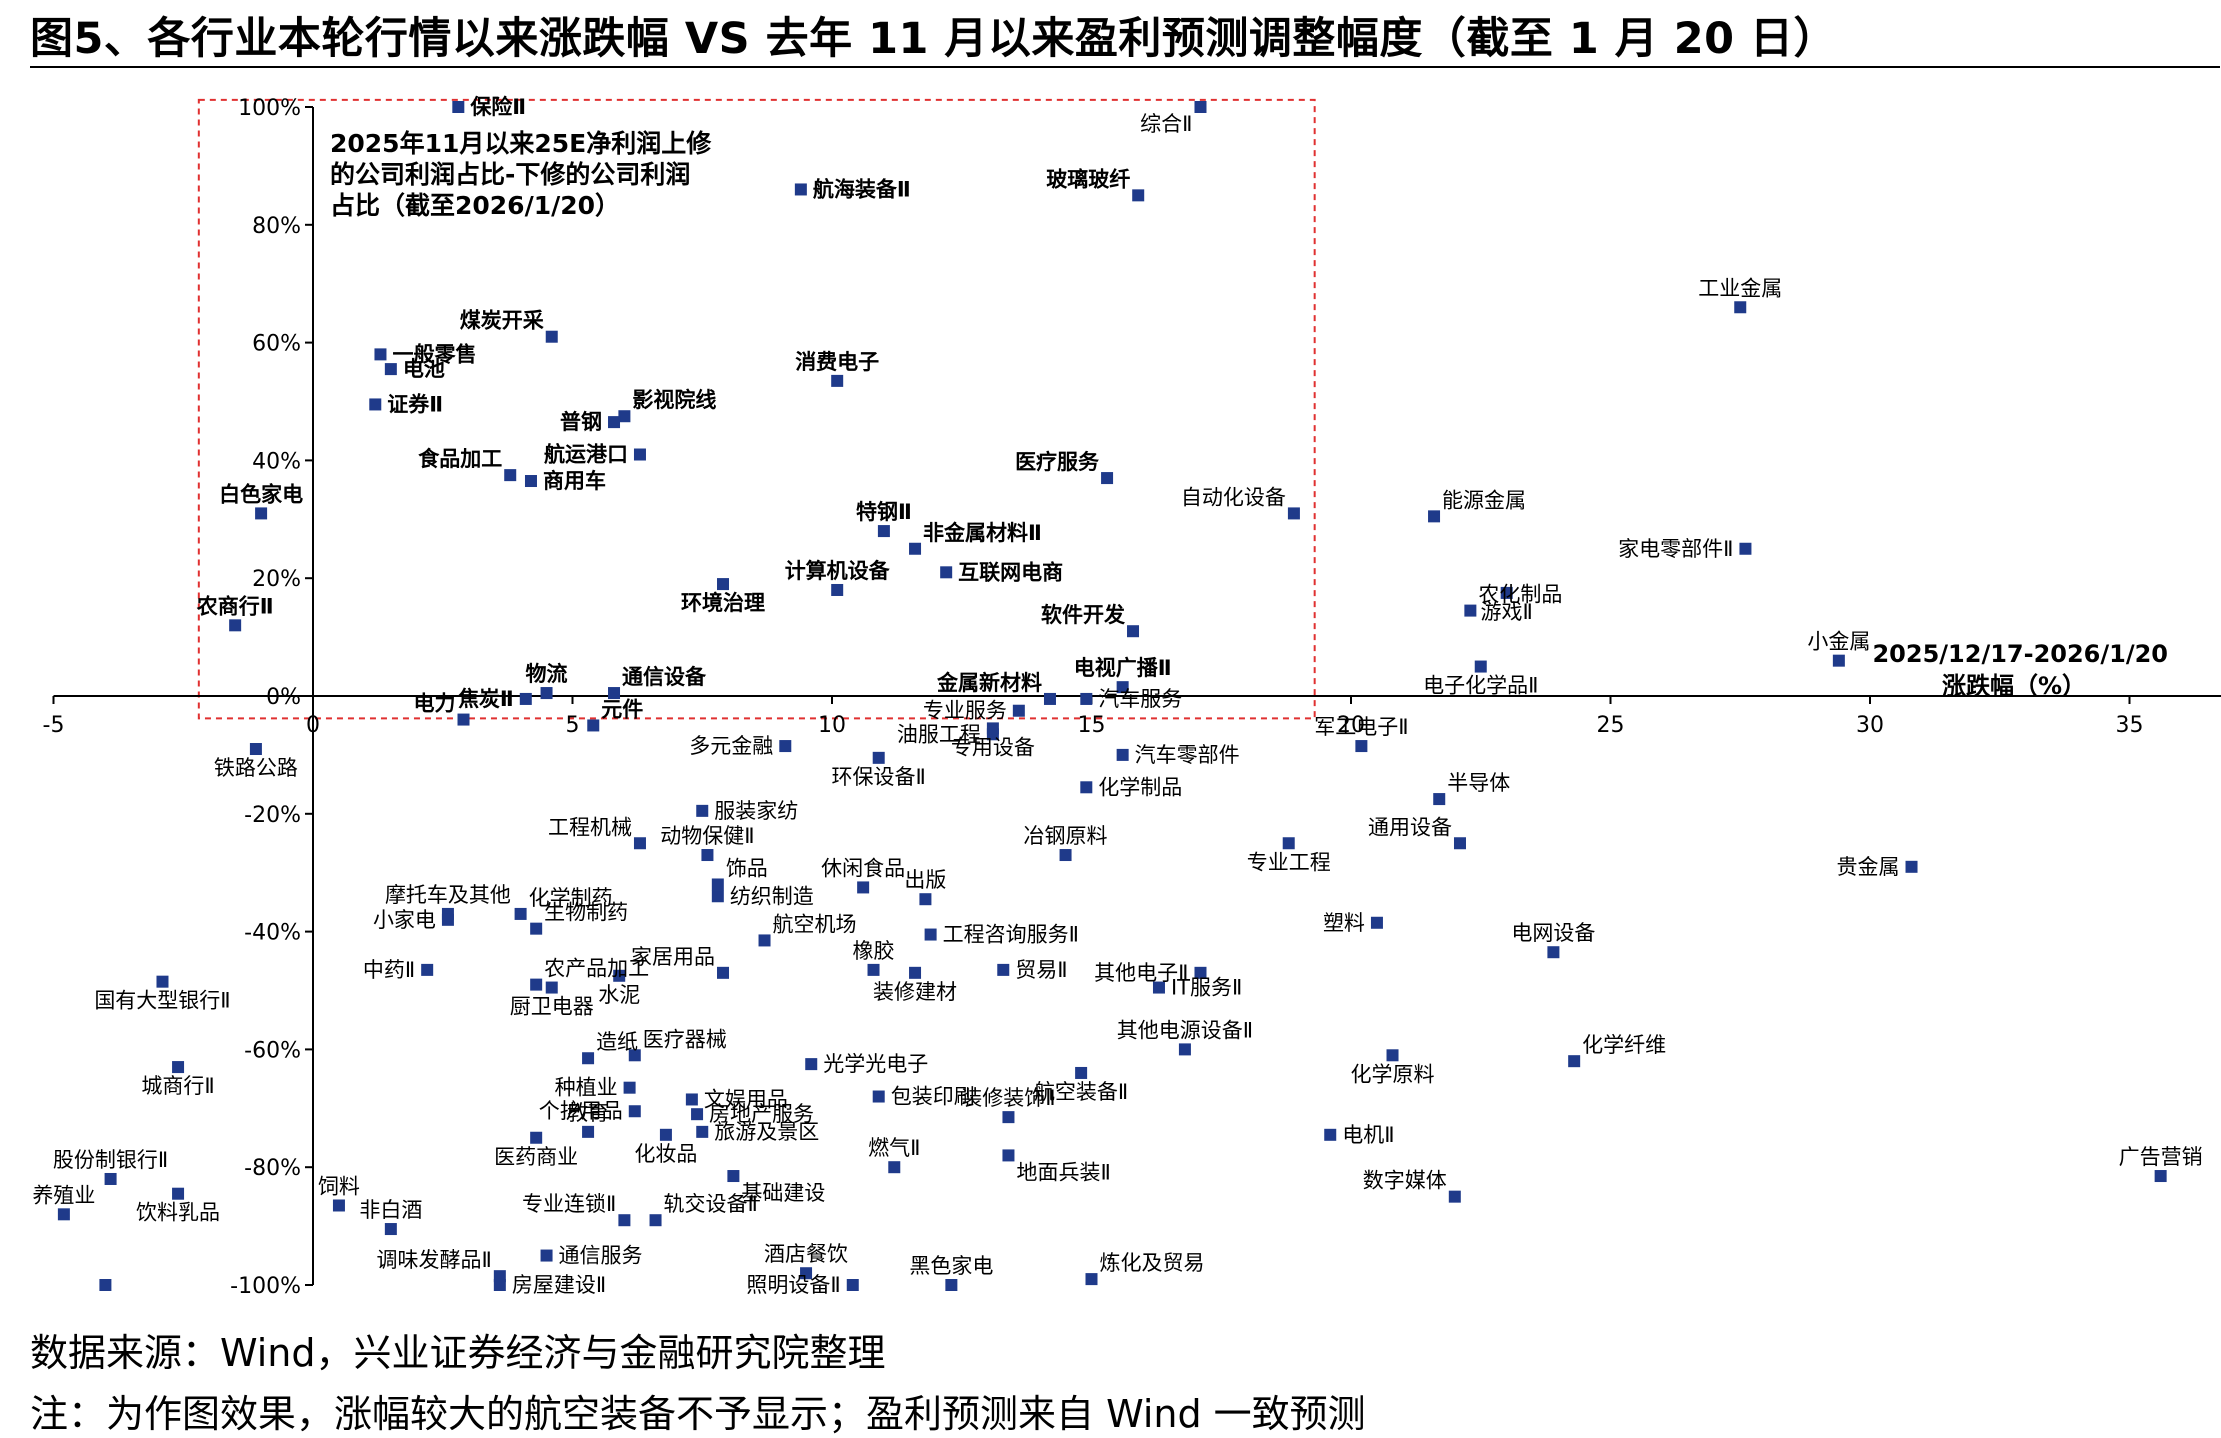 The image size is (2221, 1438). What do you see at coordinates (389, 970) in the screenshot?
I see `data-label: 中药Ⅱ` at bounding box center [389, 970].